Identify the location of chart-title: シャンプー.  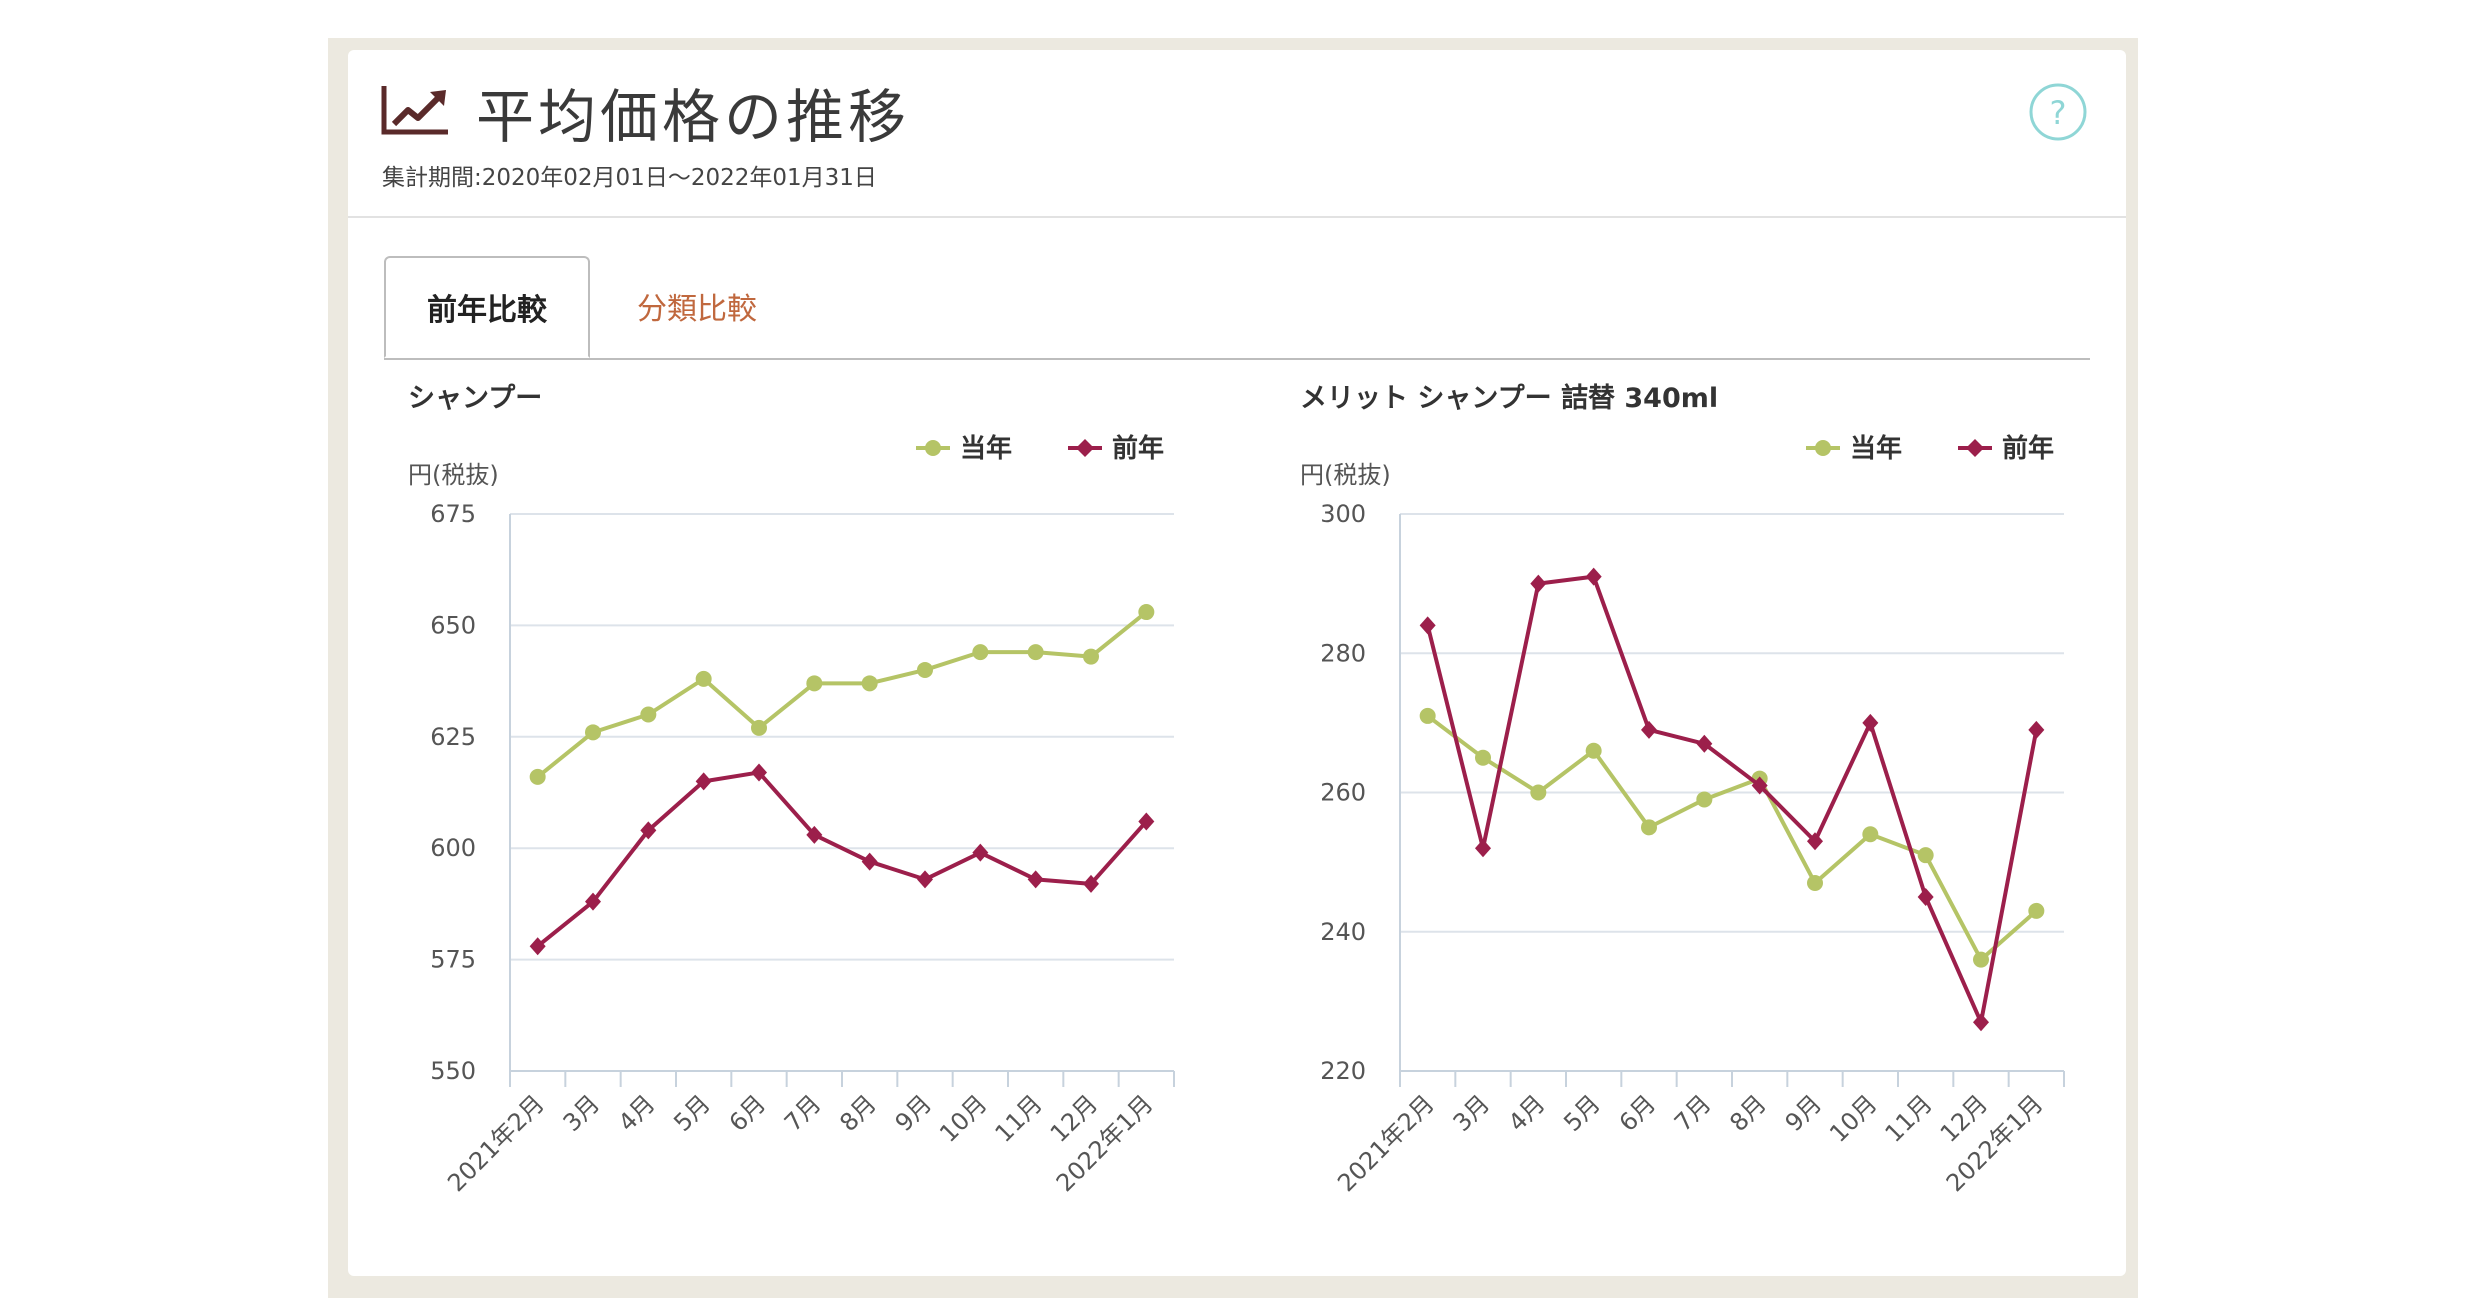
(475, 398).